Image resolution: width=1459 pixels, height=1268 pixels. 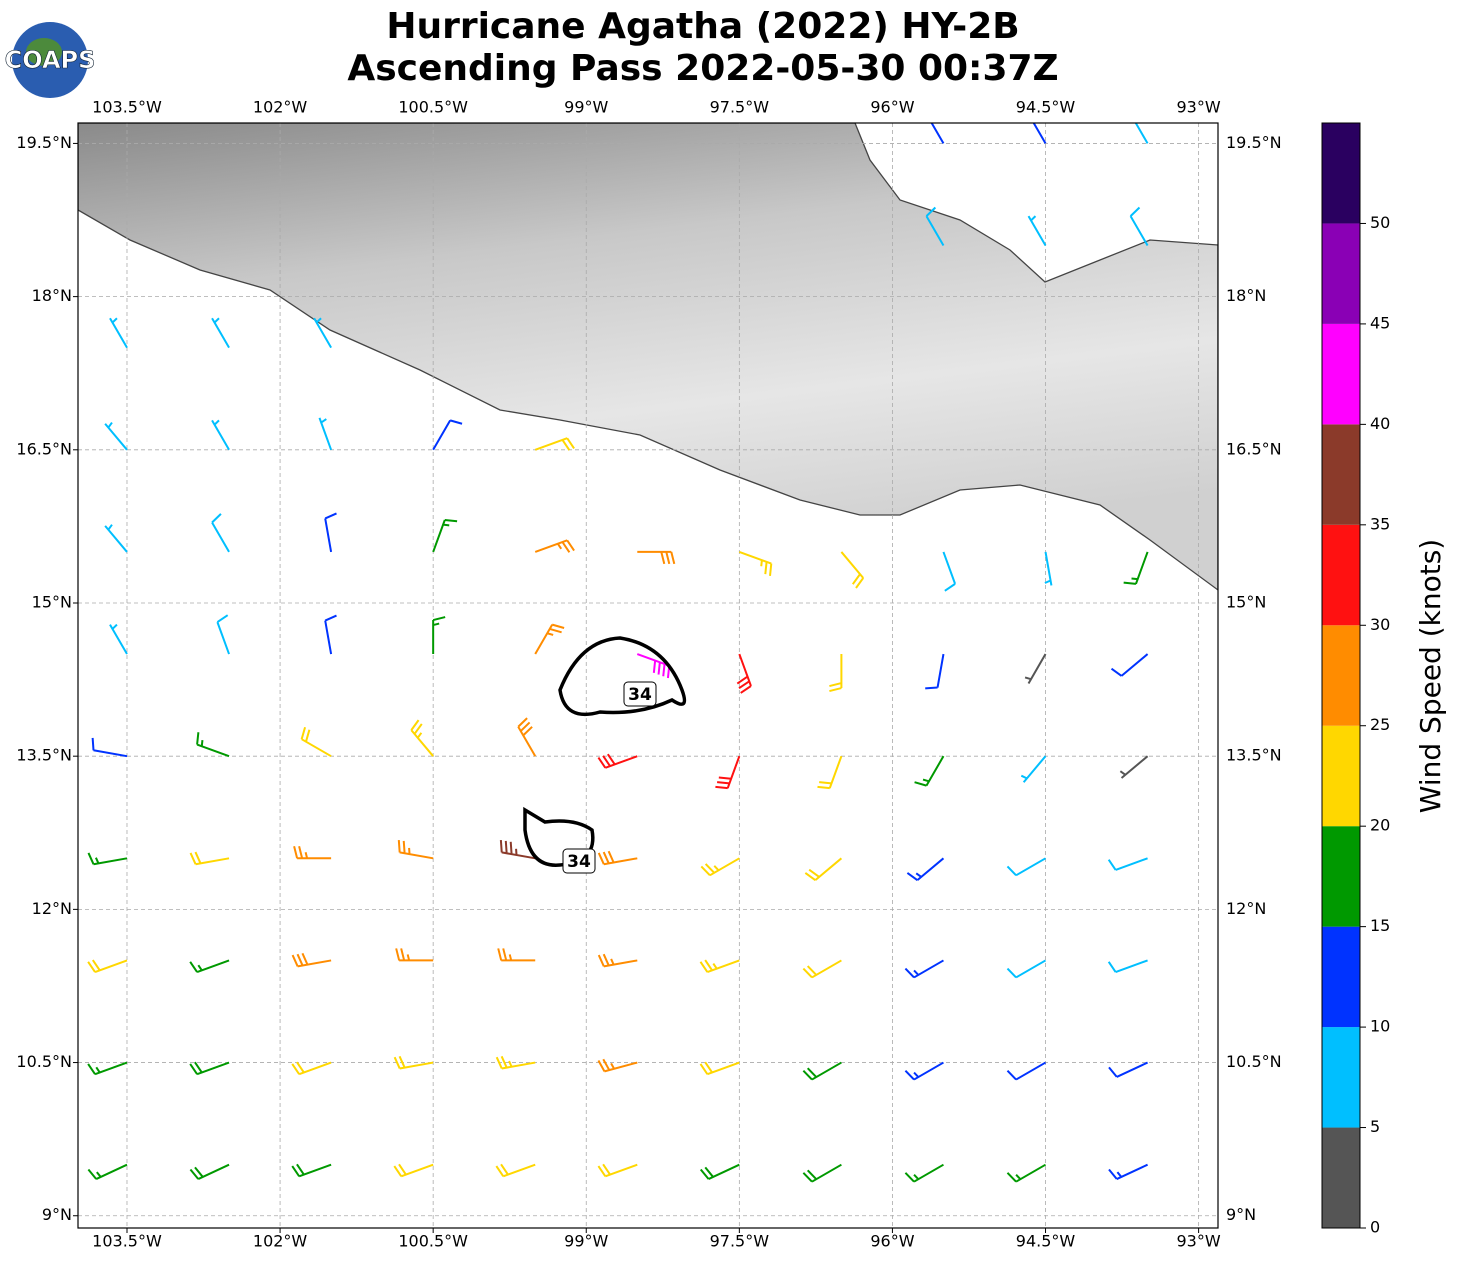 What do you see at coordinates (1375, 1126) in the screenshot?
I see `colorbar-tick-label: 5` at bounding box center [1375, 1126].